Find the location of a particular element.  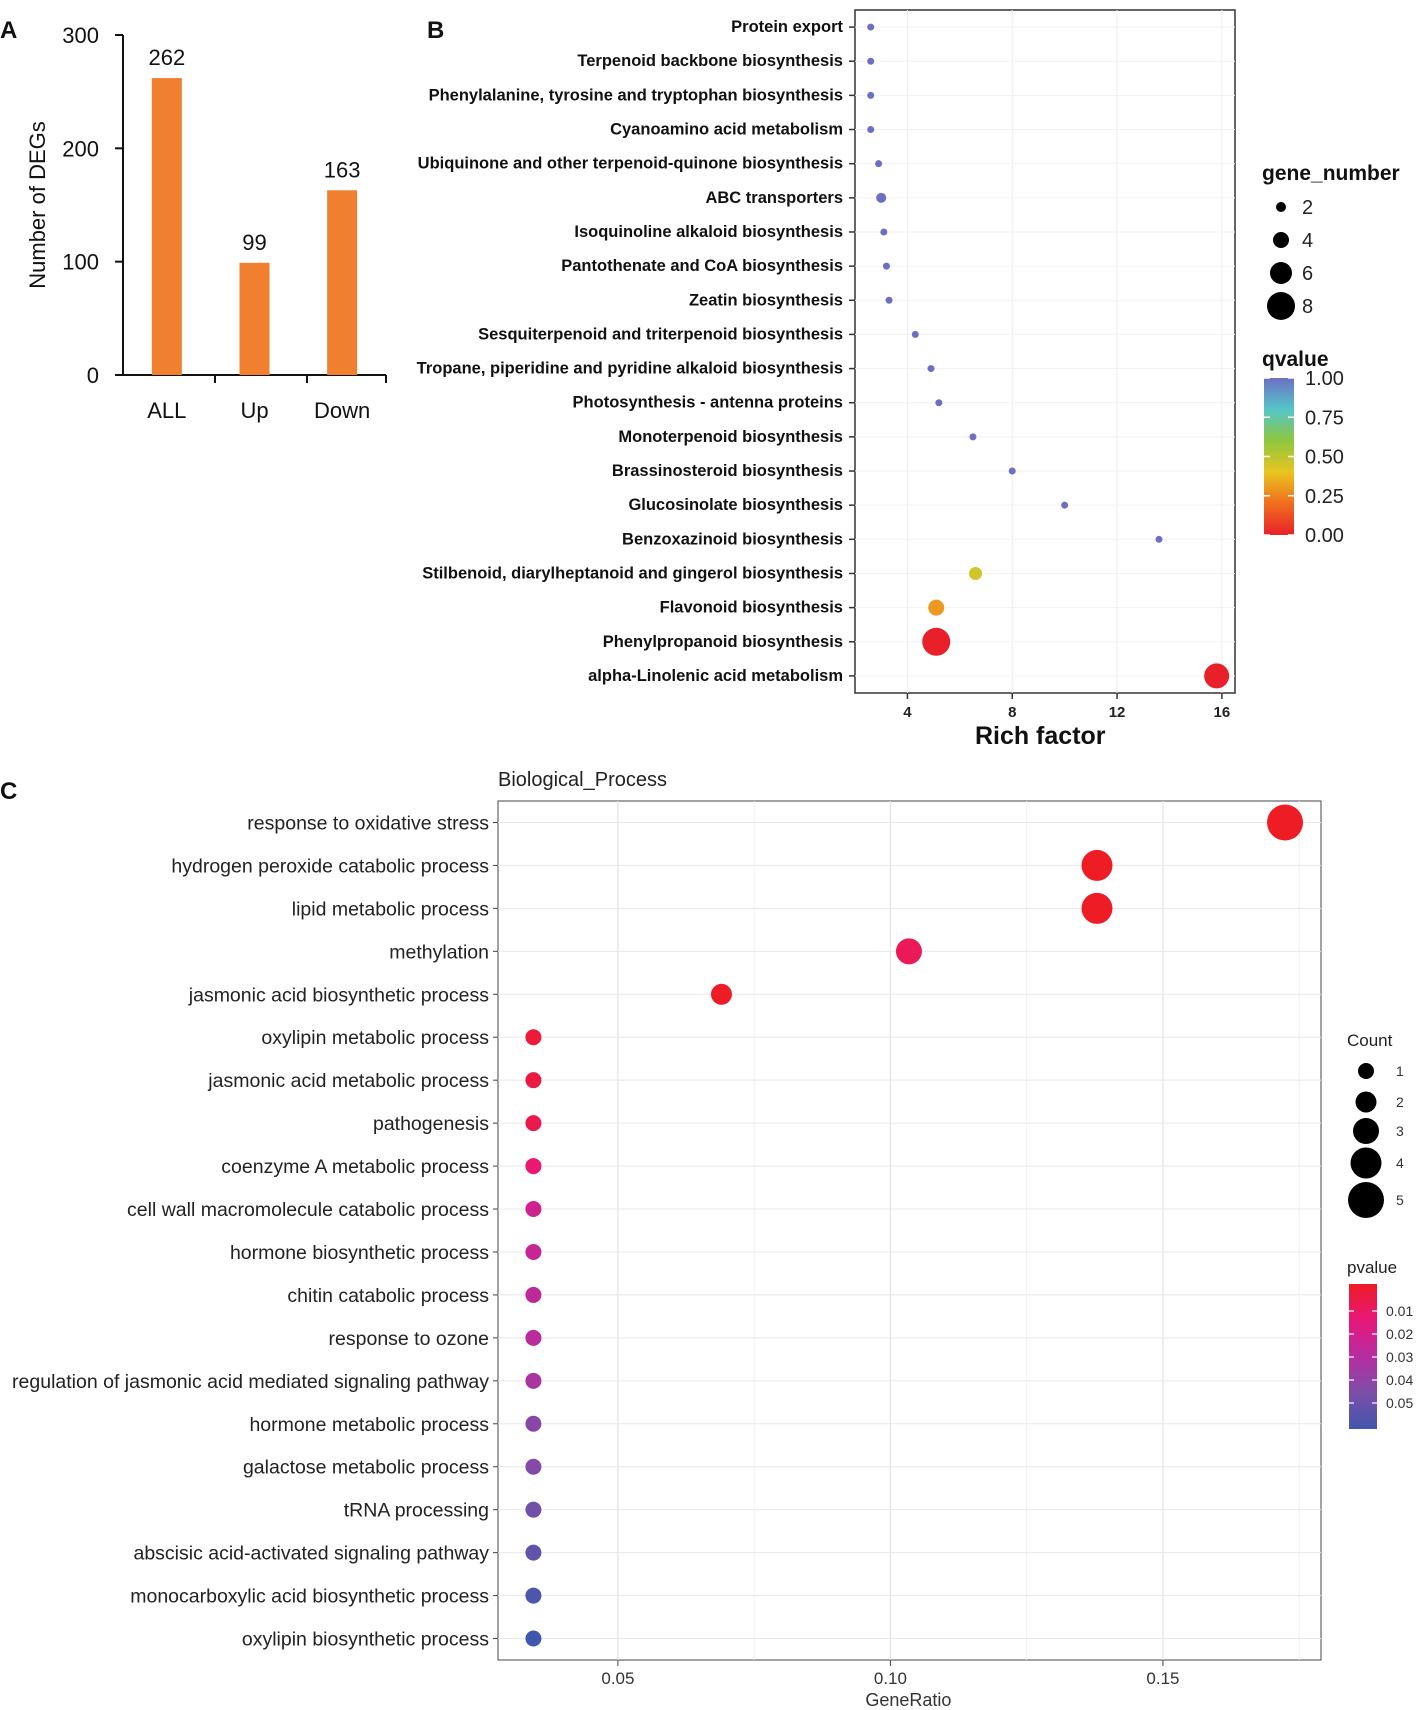

legend-size-label: 8 is located at coordinates (1307, 307).